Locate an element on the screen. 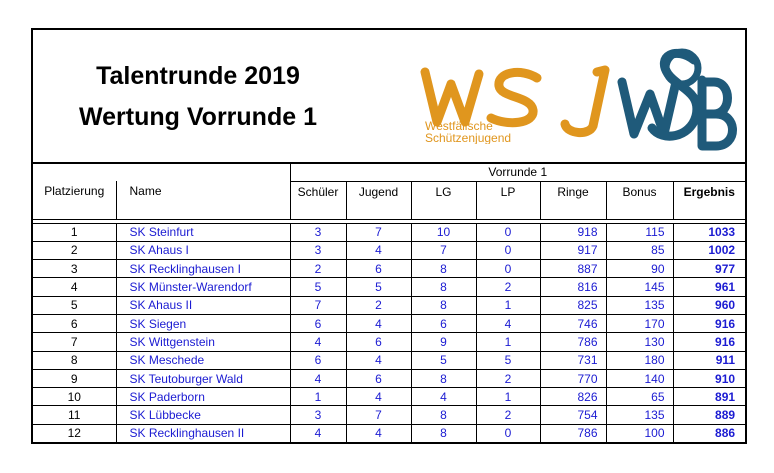  cell-name: SK Siegen is located at coordinates (202, 324).